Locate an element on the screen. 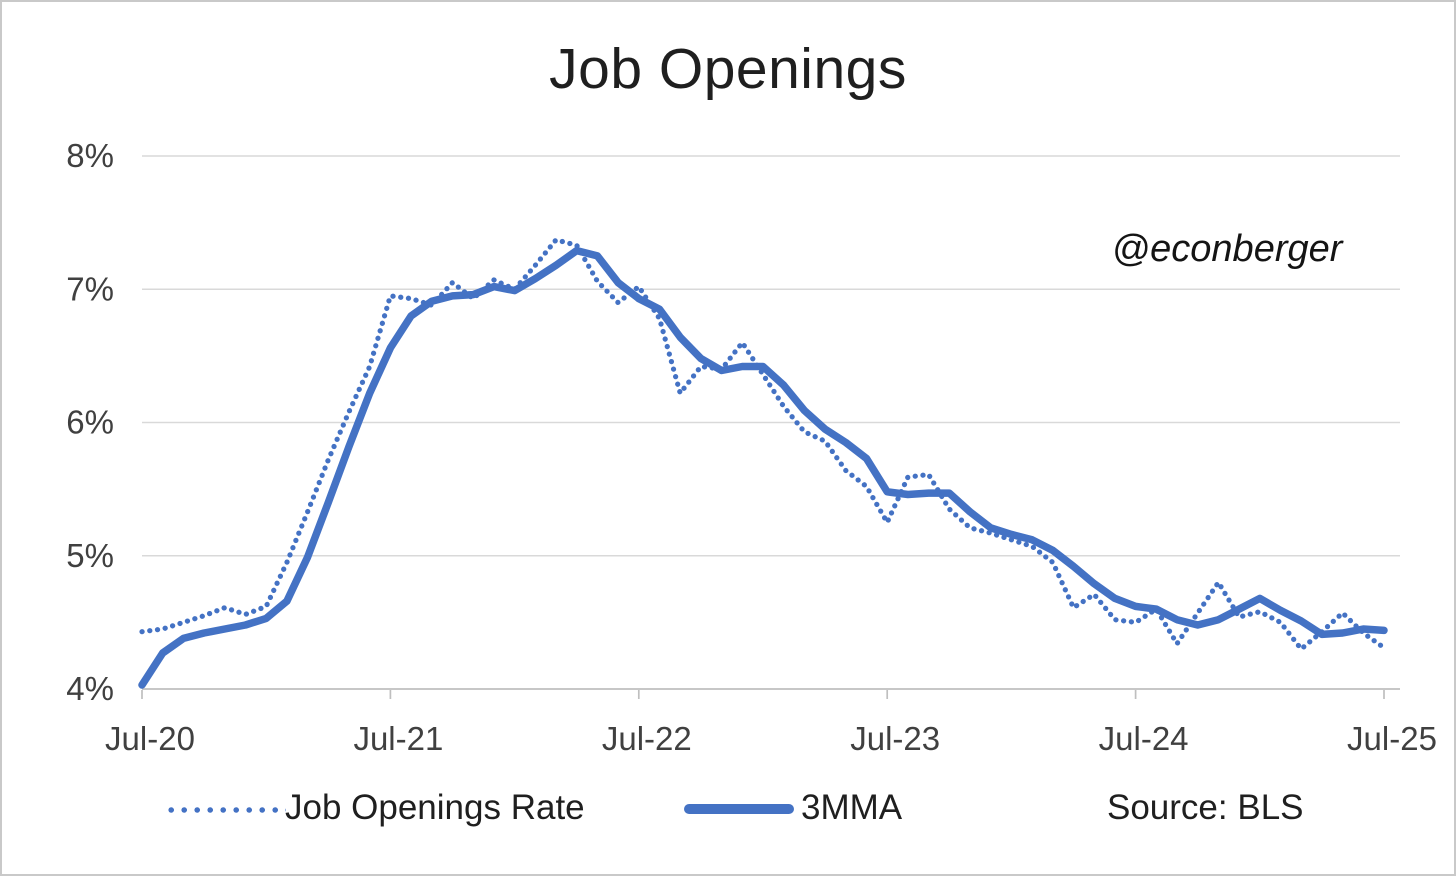  watermark-text: @econberger is located at coordinates (1227, 249).